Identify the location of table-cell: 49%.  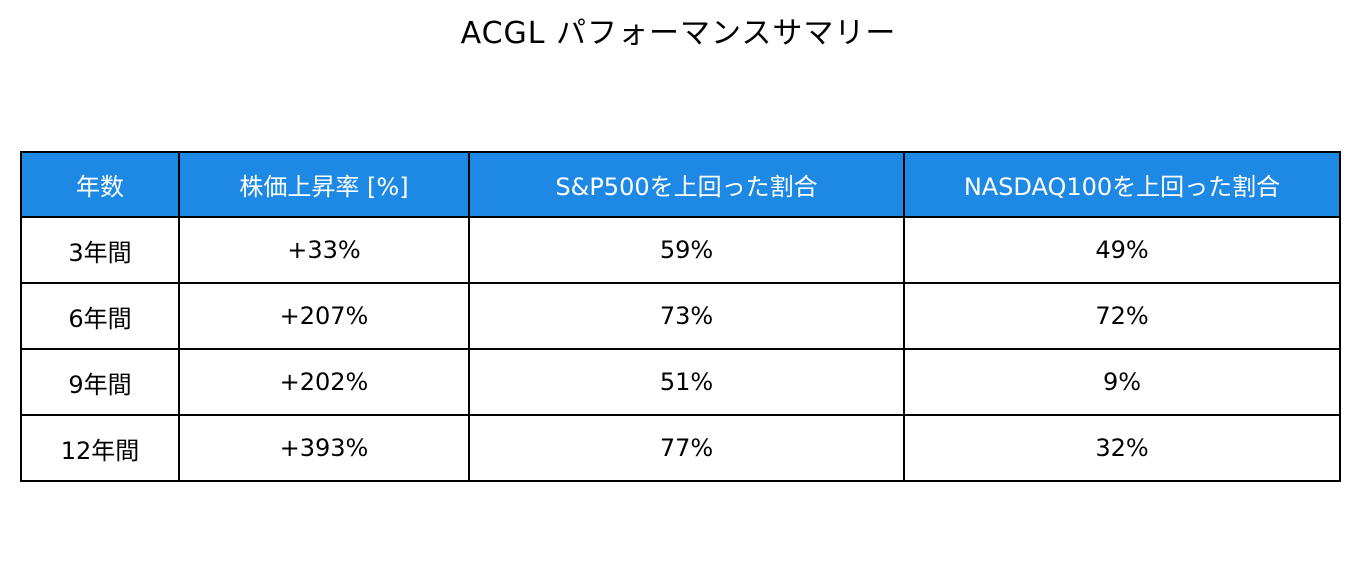
(1122, 250).